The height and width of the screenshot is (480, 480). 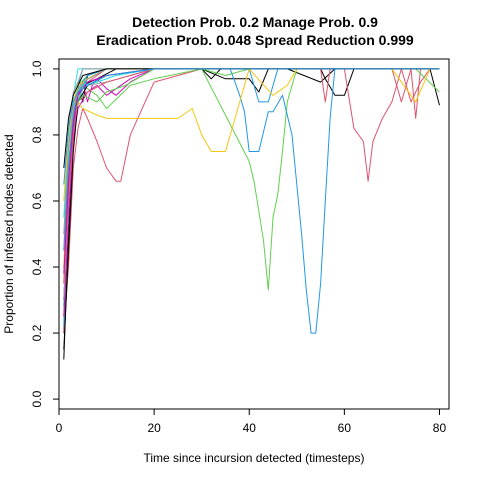 What do you see at coordinates (154, 428) in the screenshot?
I see `x-tick-label: 20` at bounding box center [154, 428].